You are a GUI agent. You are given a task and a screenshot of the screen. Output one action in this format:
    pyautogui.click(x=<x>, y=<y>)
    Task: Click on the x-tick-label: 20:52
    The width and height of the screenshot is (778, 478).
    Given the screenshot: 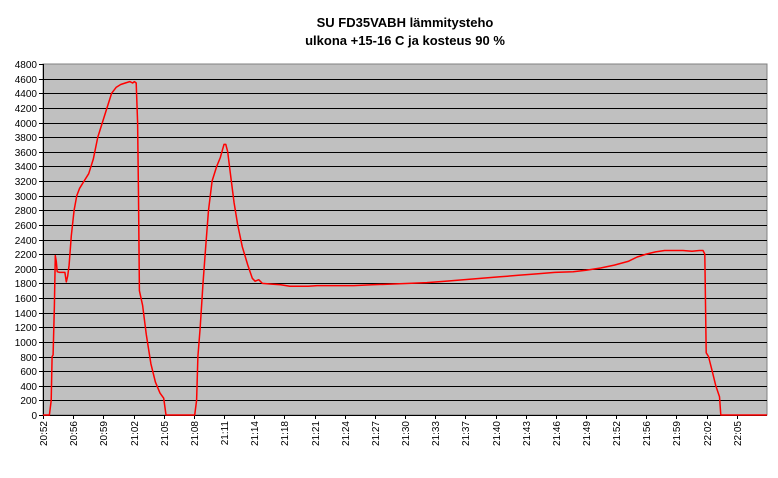 What is the action you would take?
    pyautogui.click(x=44, y=433)
    